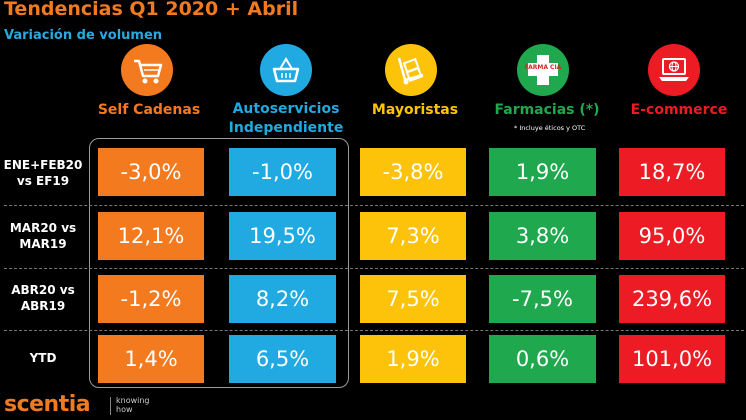 This screenshot has height=420, width=746. Describe the element at coordinates (413, 299) in the screenshot. I see `cell-mayoristas-abr: 7,5%` at that location.